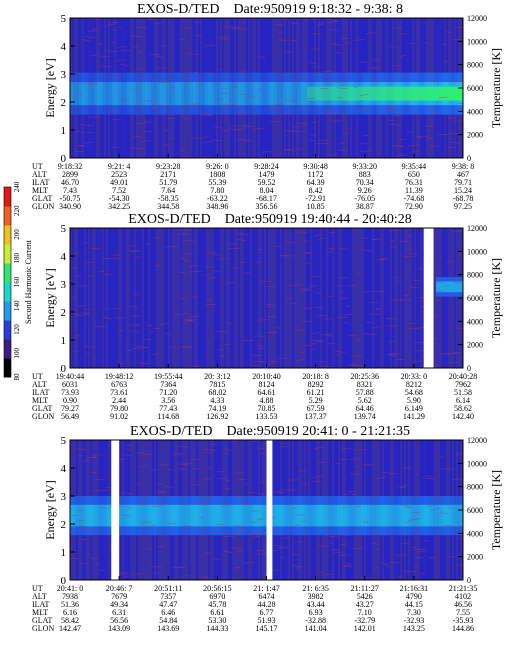  Describe the element at coordinates (315, 190) in the screenshot. I see `ephemeris-value: 8.42` at that location.